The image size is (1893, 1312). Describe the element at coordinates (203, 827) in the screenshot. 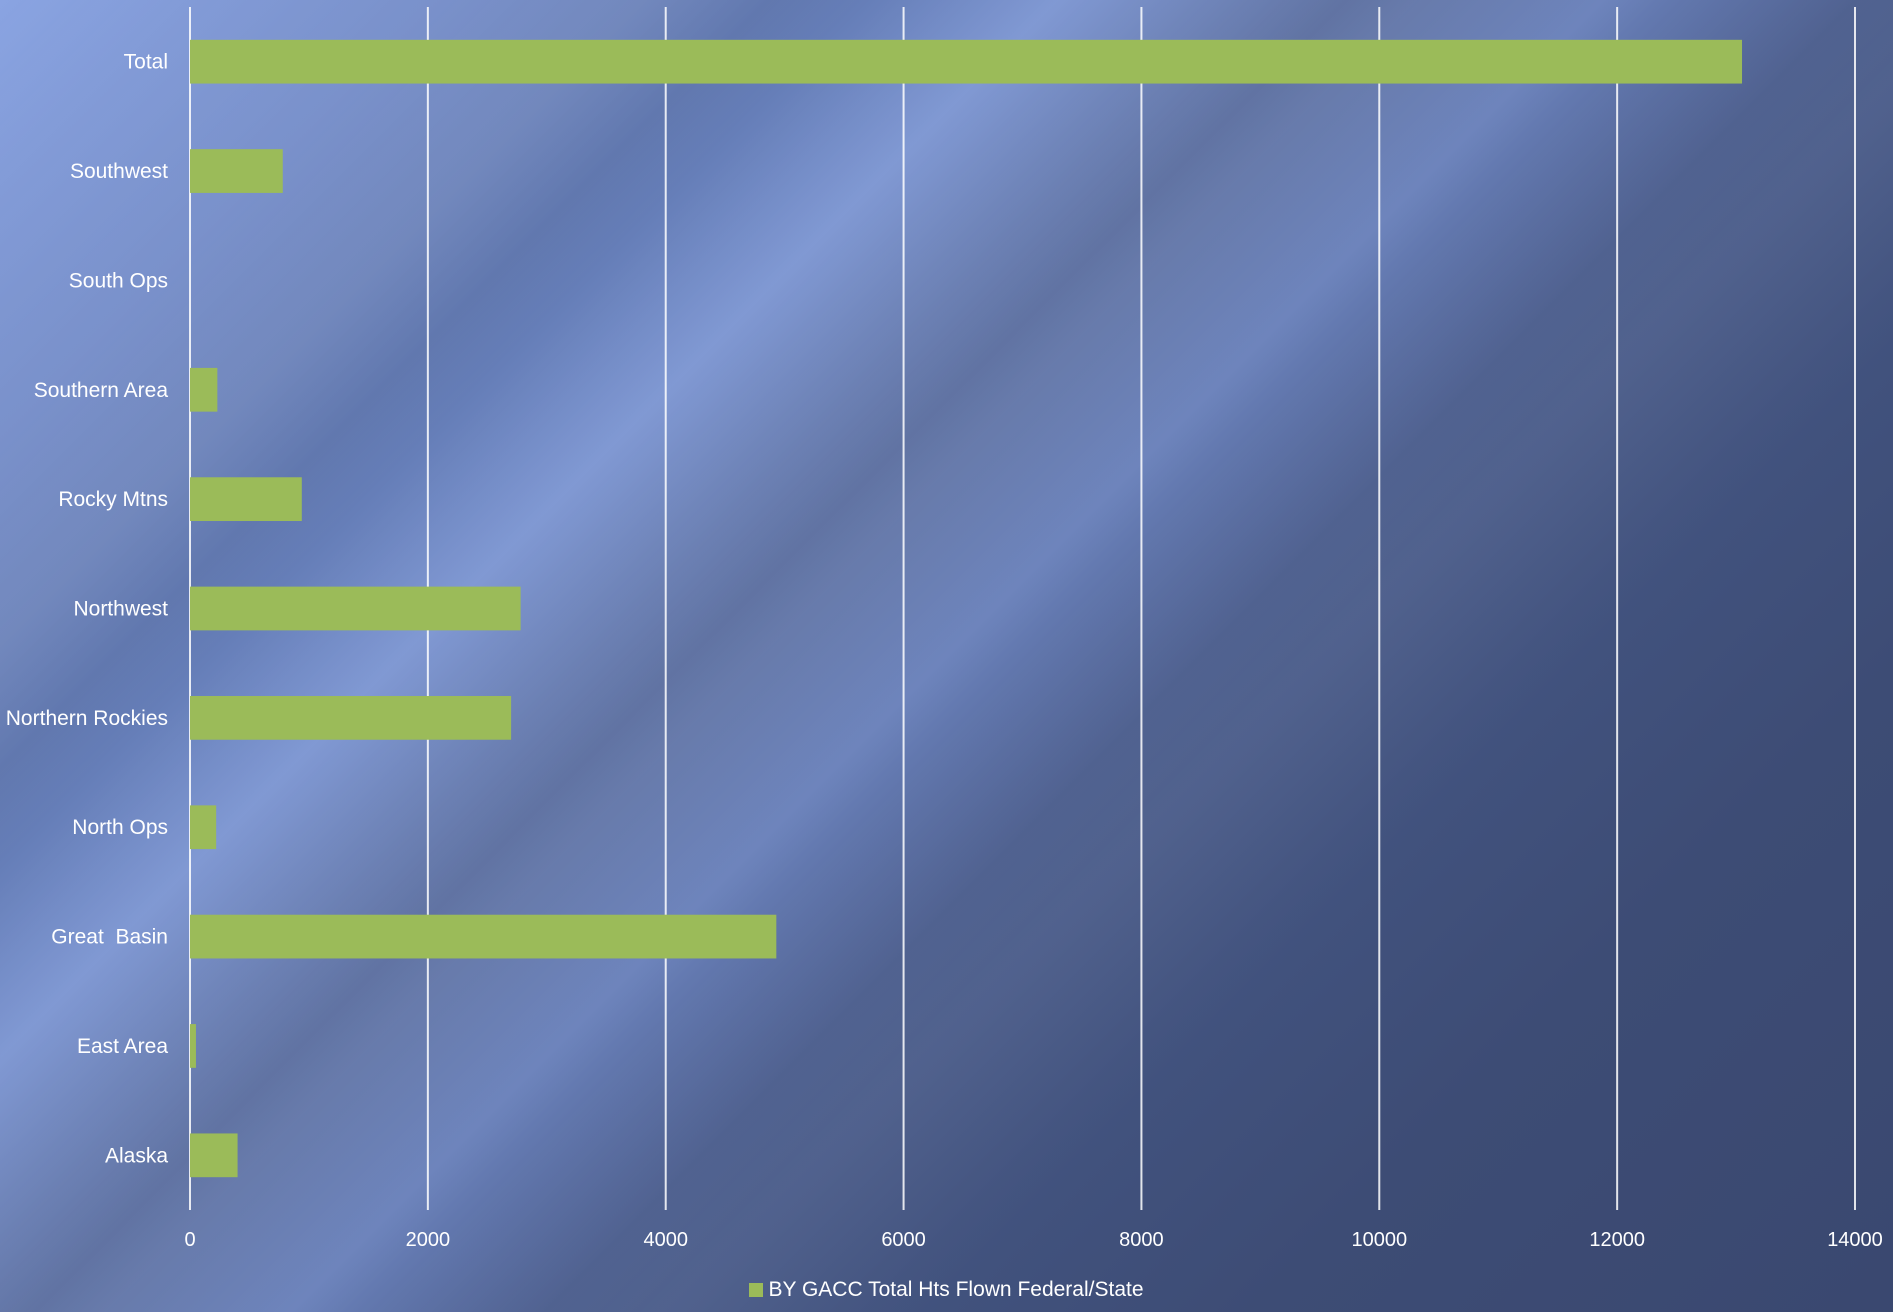

I see `bar-north-ops` at that location.